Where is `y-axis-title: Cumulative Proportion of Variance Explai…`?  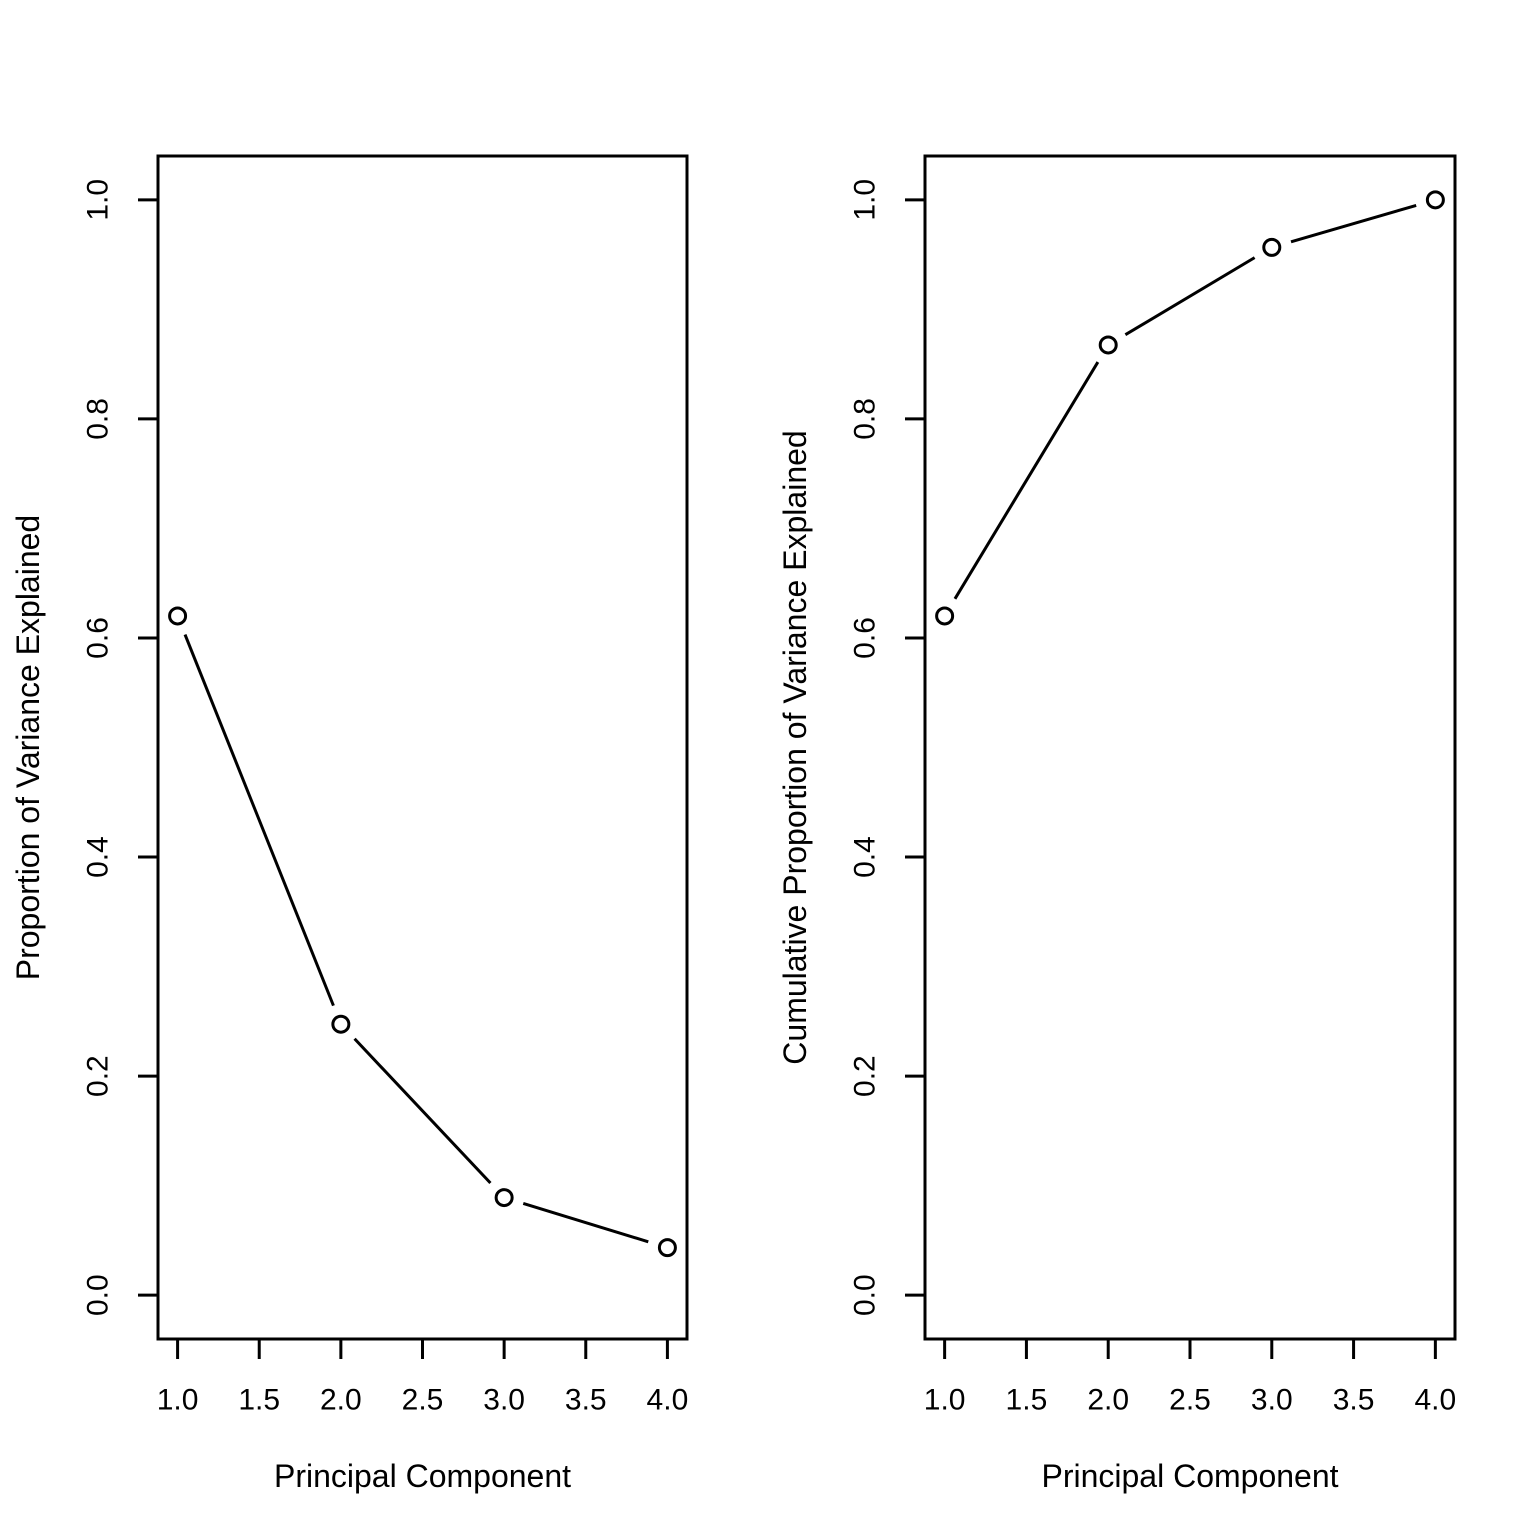
y-axis-title: Cumulative Proportion of Variance Explai… is located at coordinates (795, 747).